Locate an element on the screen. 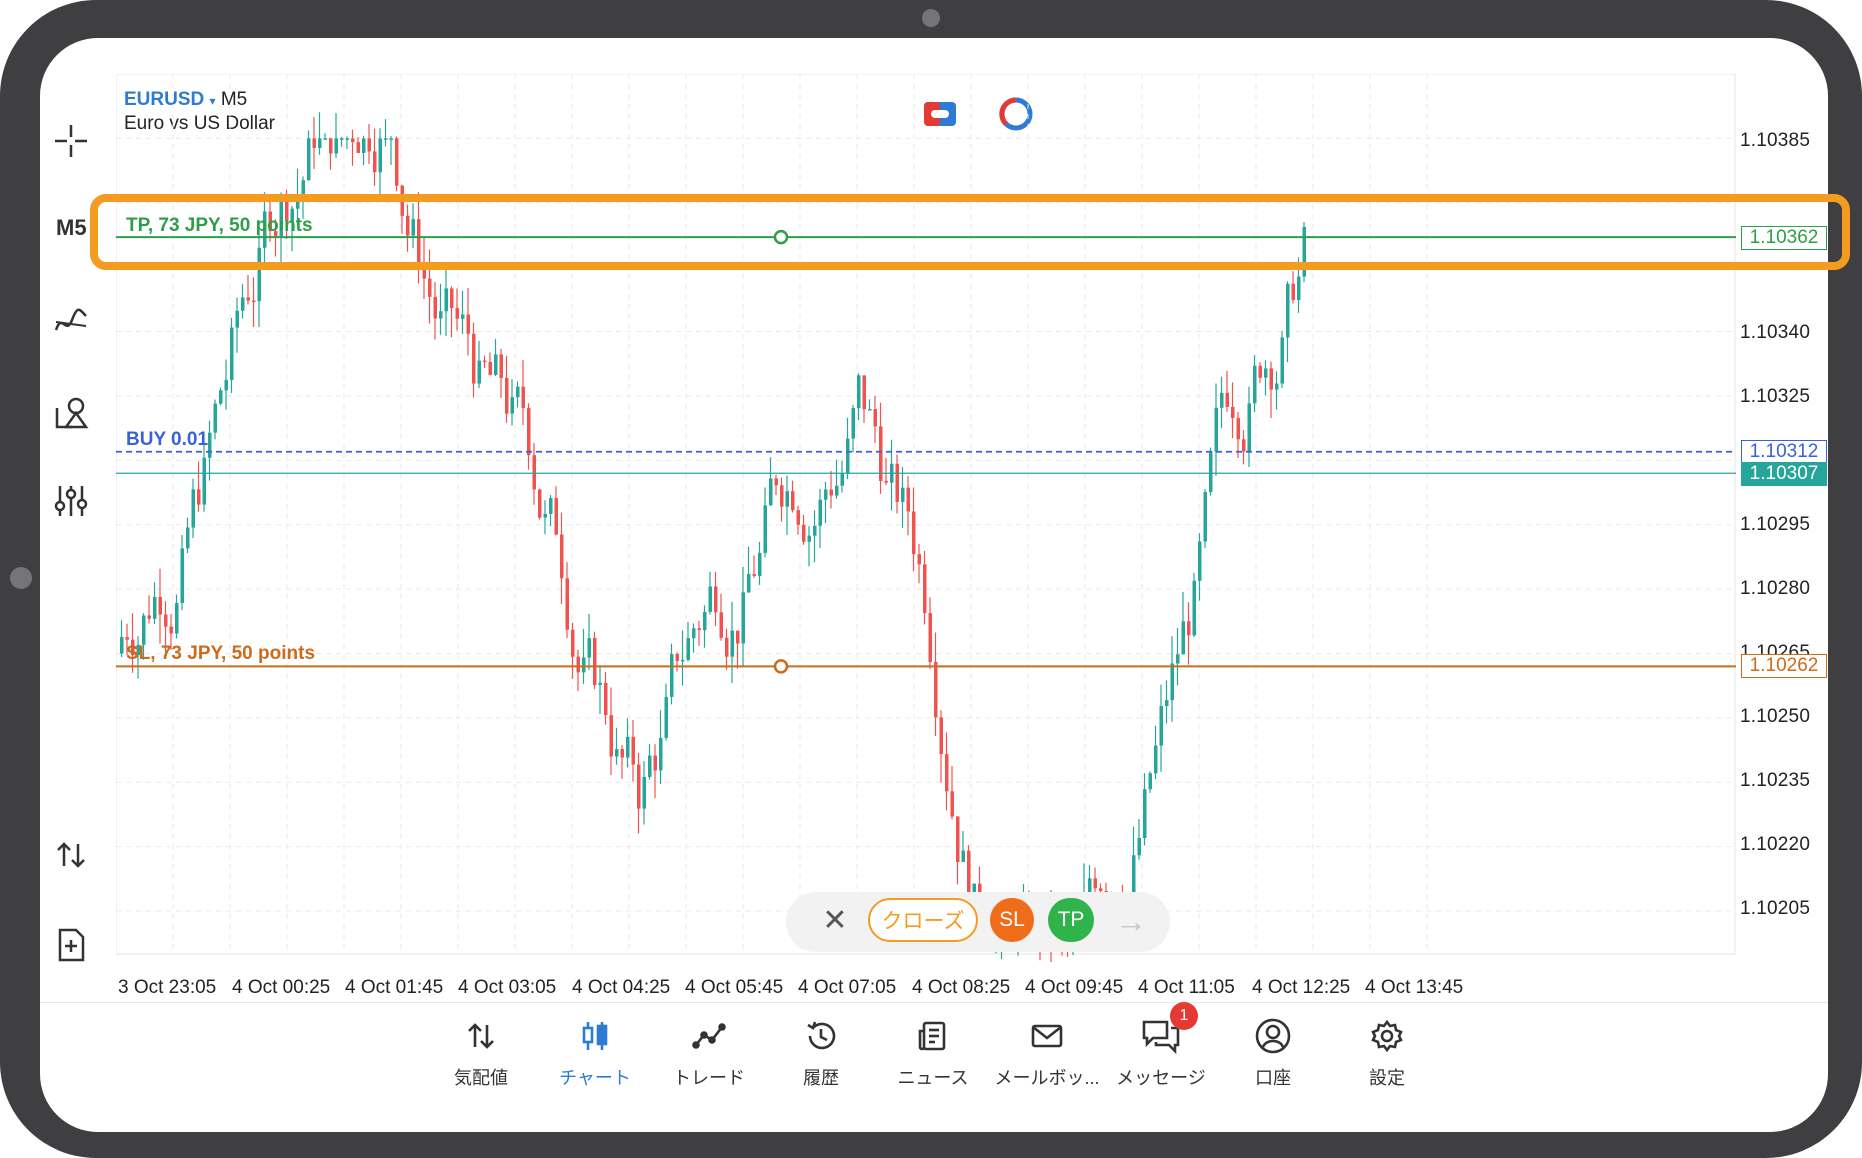  tp-price-tag: 1.10362 is located at coordinates (1784, 238).